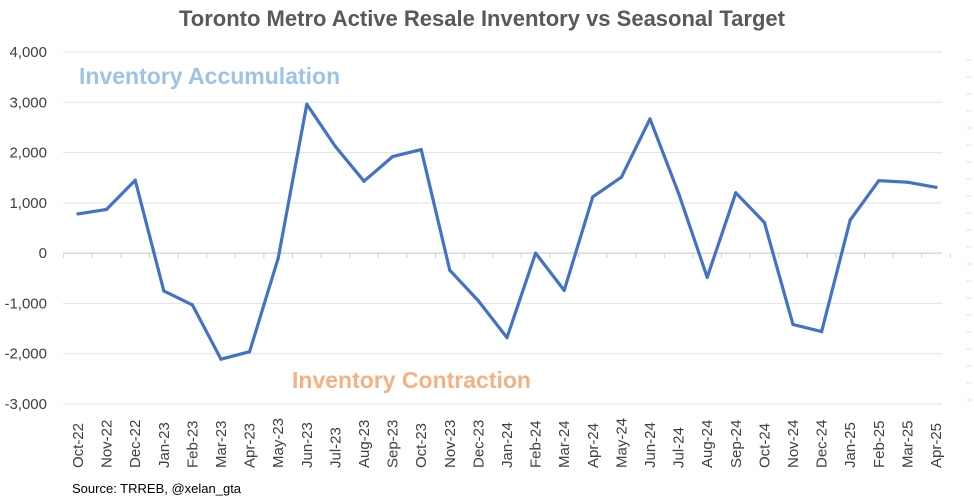 The width and height of the screenshot is (974, 498). I want to click on annotation-accumulation: Inventory Accumulation, so click(209, 76).